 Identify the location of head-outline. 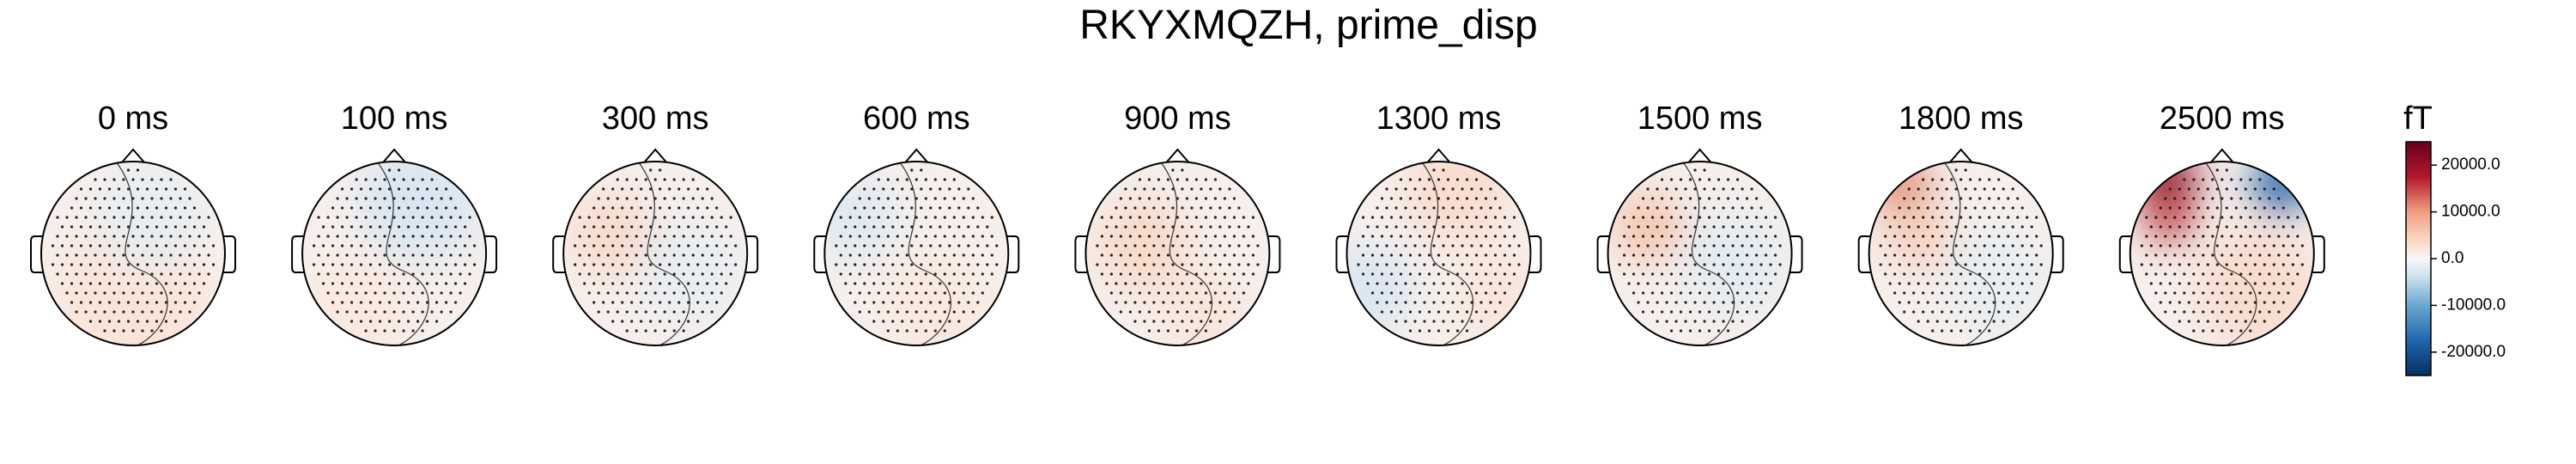
(394, 253).